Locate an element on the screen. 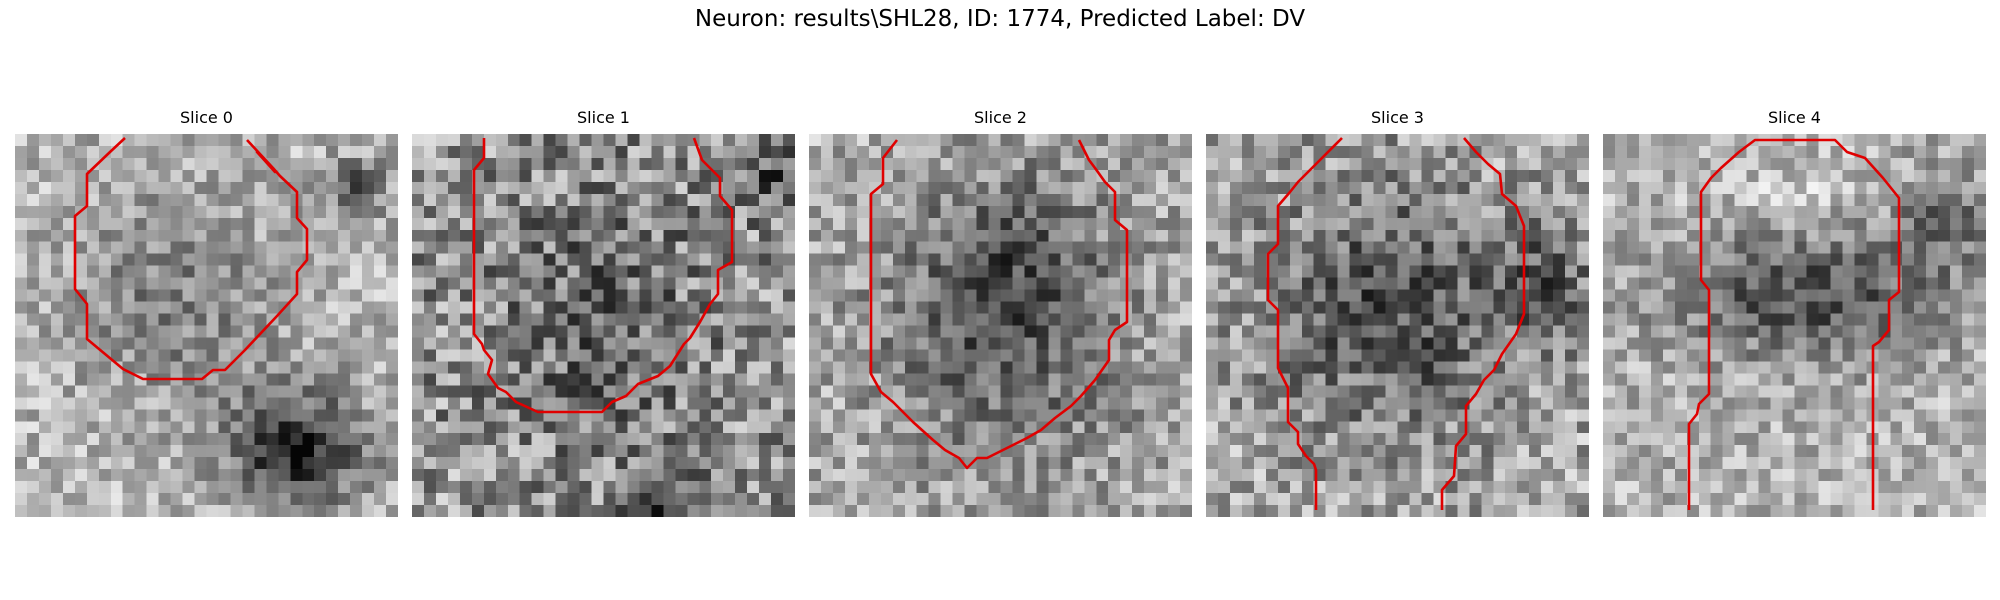 The image size is (2000, 600). slice-title-4: Slice 4 is located at coordinates (1794, 117).